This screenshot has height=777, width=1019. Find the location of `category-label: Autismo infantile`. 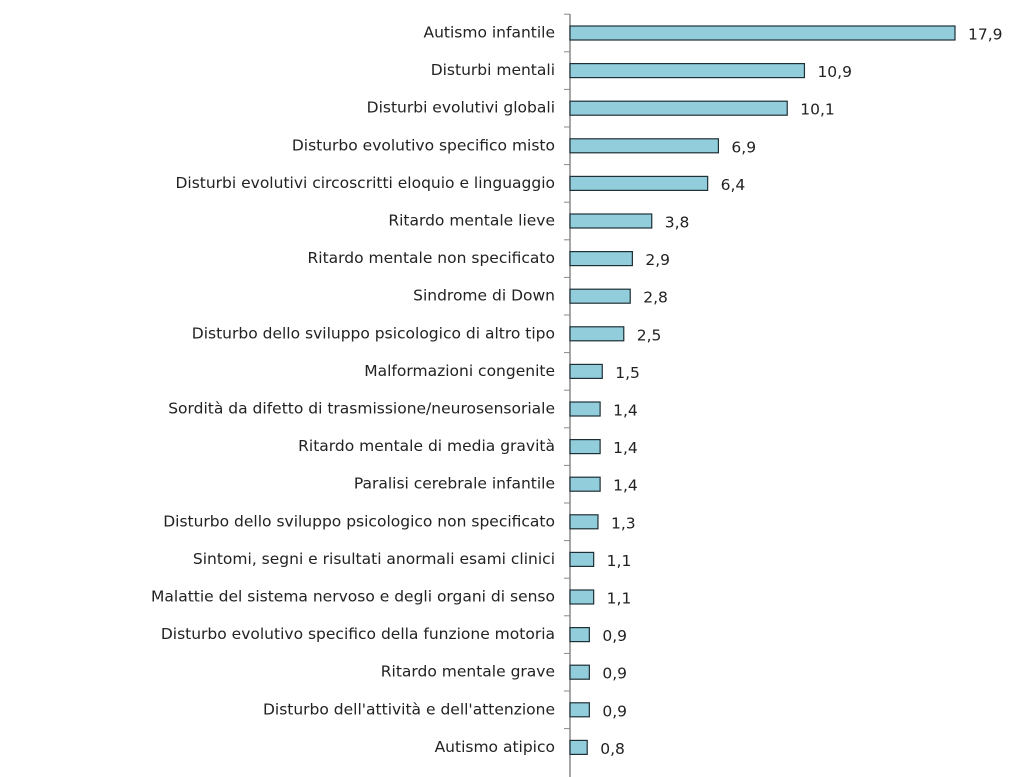

category-label: Autismo infantile is located at coordinates (489, 33).